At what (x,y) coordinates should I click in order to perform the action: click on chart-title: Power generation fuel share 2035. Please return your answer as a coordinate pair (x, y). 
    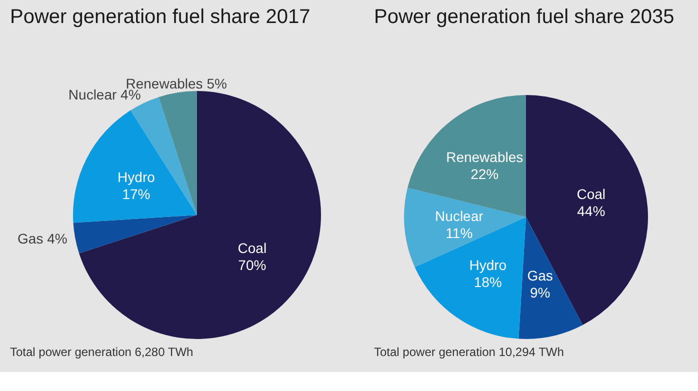
    Looking at the image, I should click on (524, 17).